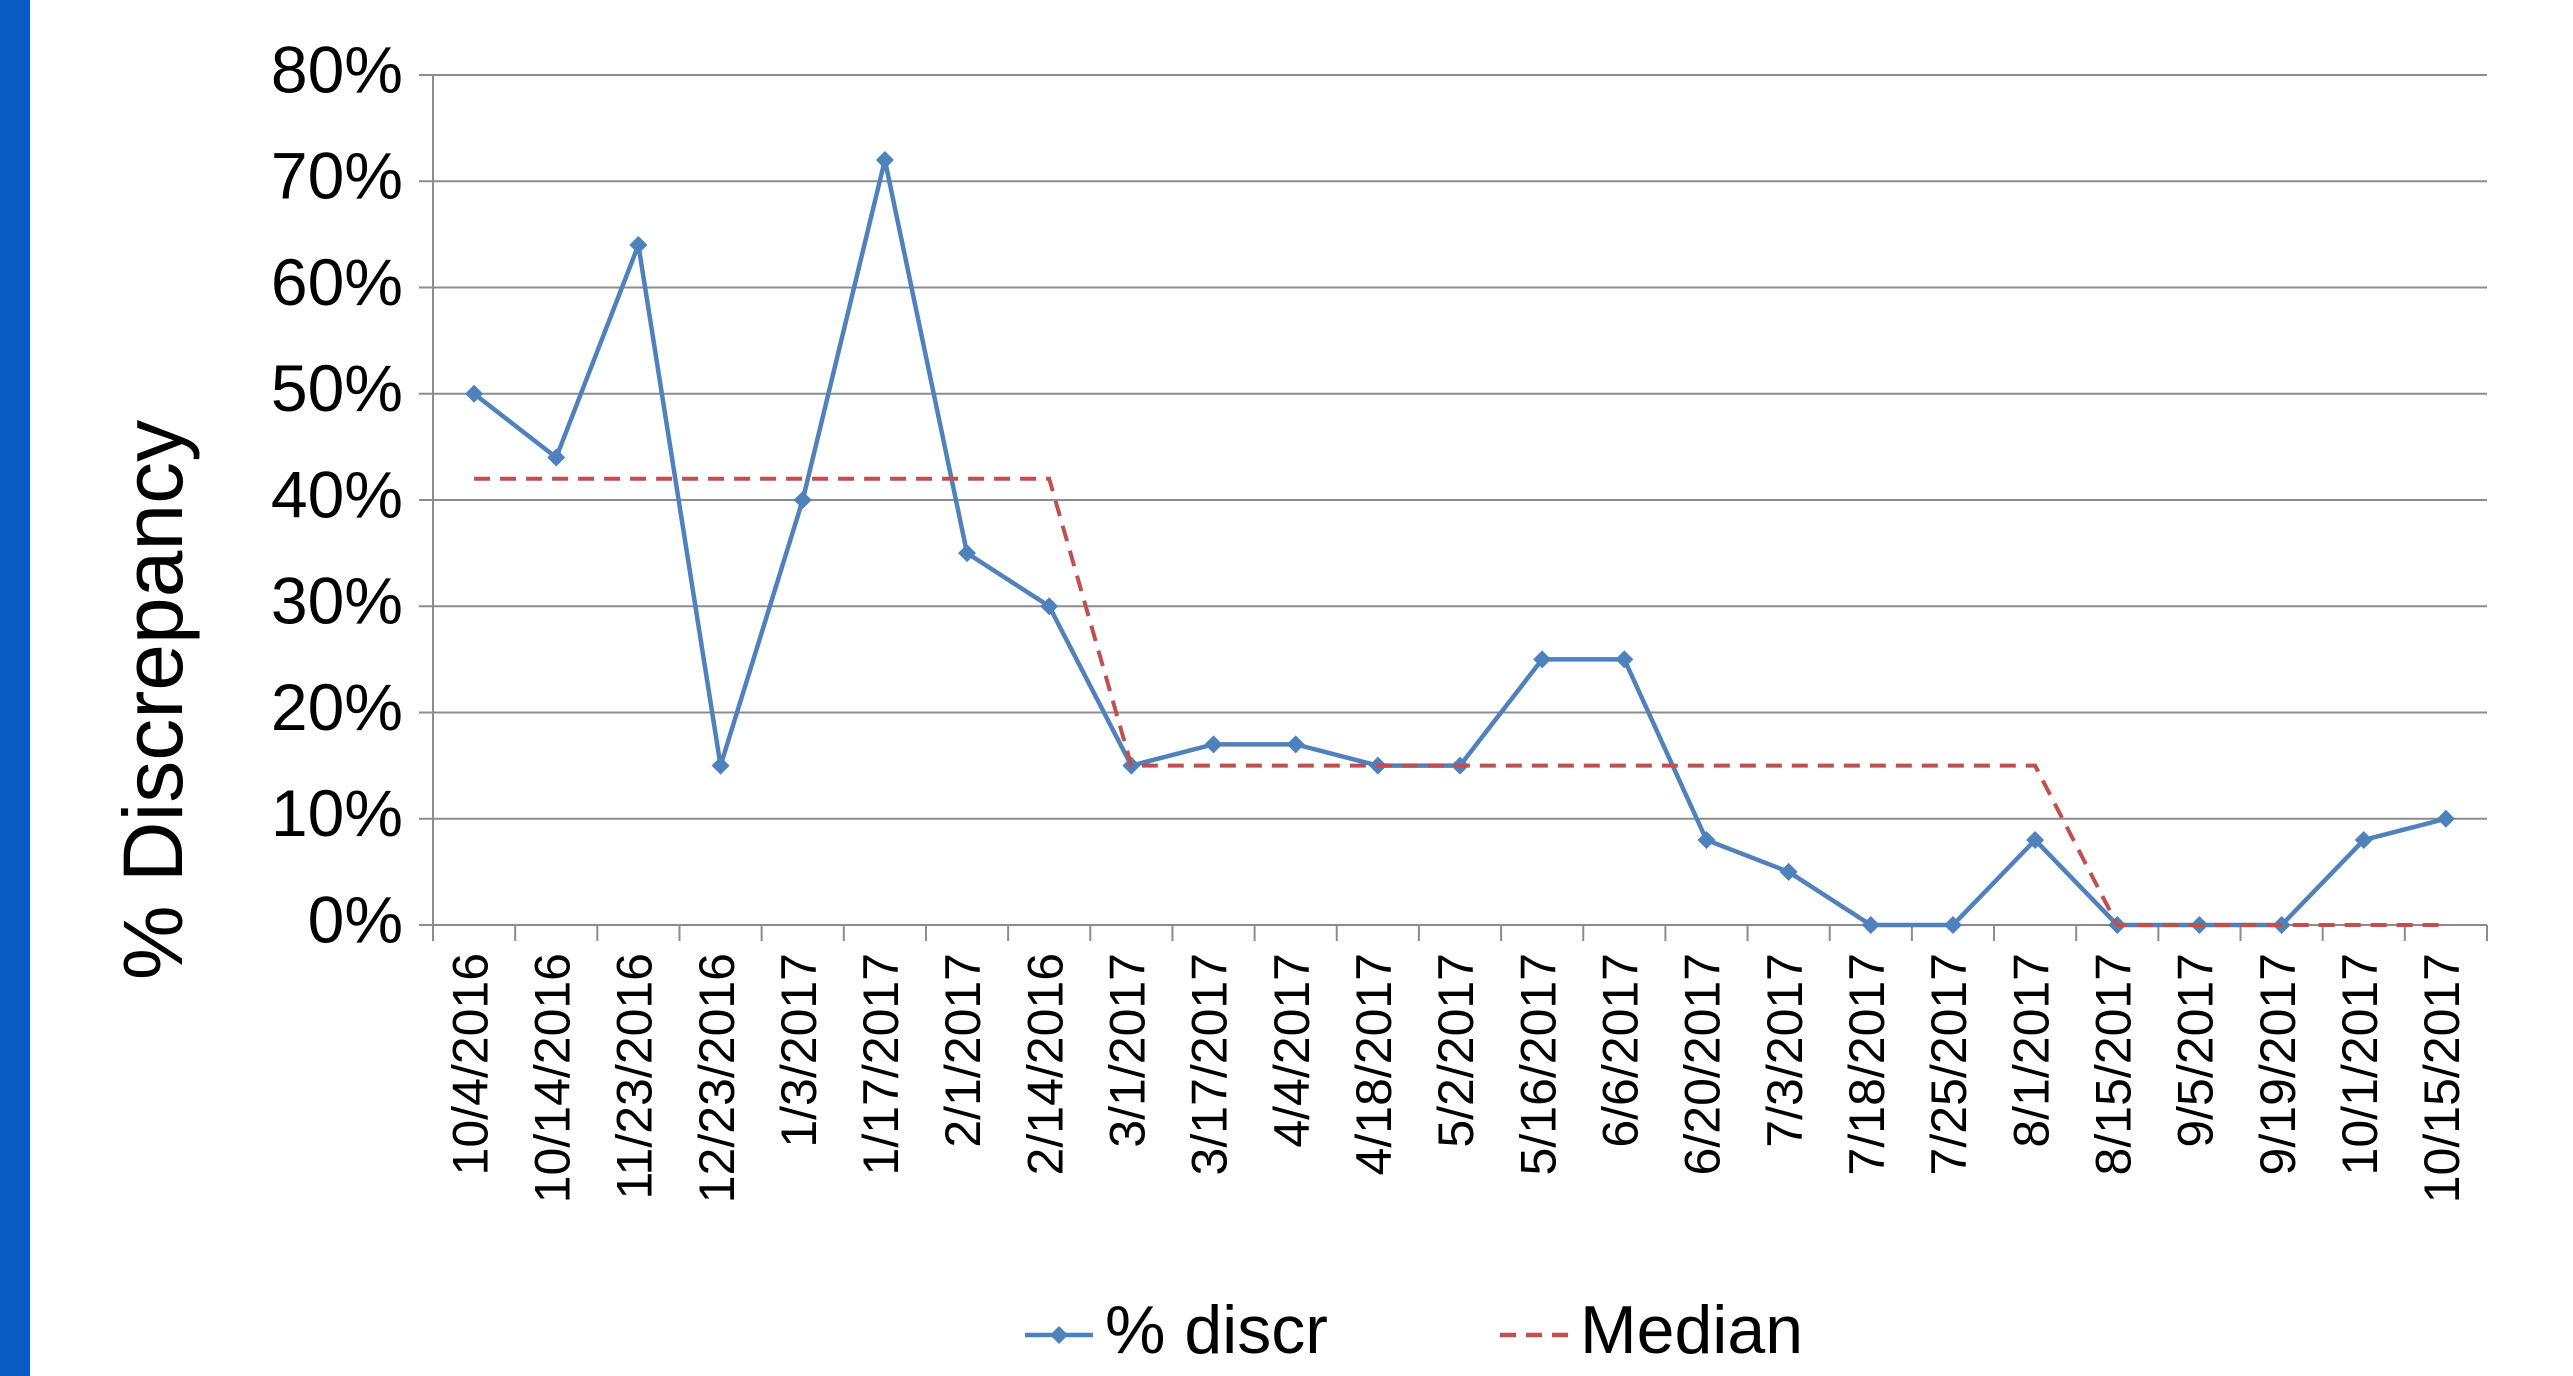  I want to click on y-tick-label: 20%, so click(337, 707).